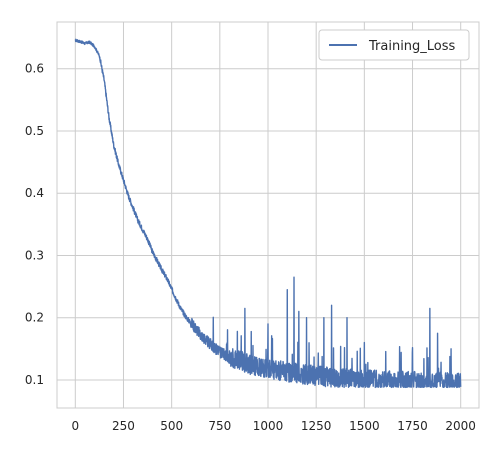 Image resolution: width=493 pixels, height=449 pixels. What do you see at coordinates (412, 46) in the screenshot?
I see `legend-label-training-loss: Training_Loss` at bounding box center [412, 46].